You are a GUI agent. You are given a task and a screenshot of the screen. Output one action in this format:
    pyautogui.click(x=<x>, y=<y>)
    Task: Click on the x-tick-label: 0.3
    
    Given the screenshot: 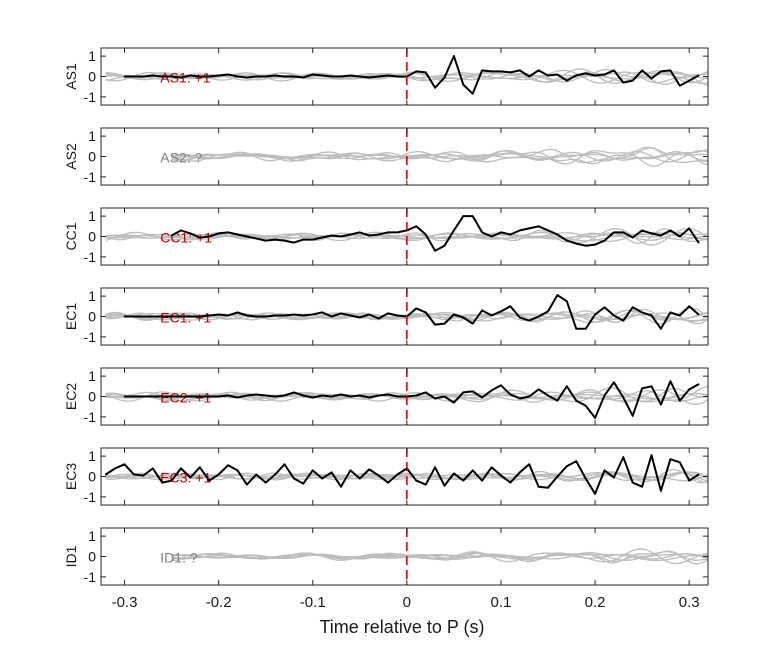 What is the action you would take?
    pyautogui.click(x=689, y=602)
    